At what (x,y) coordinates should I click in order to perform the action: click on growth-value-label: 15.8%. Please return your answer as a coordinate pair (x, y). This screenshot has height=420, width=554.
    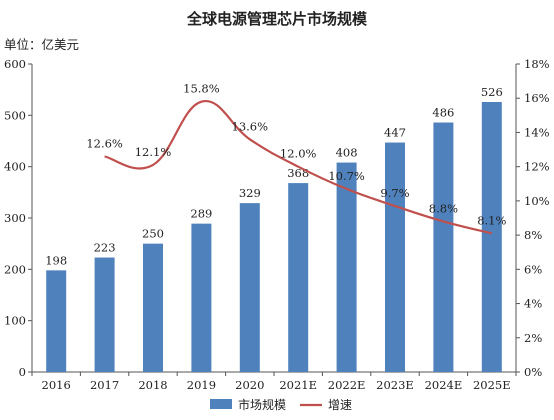
    Looking at the image, I should click on (201, 89).